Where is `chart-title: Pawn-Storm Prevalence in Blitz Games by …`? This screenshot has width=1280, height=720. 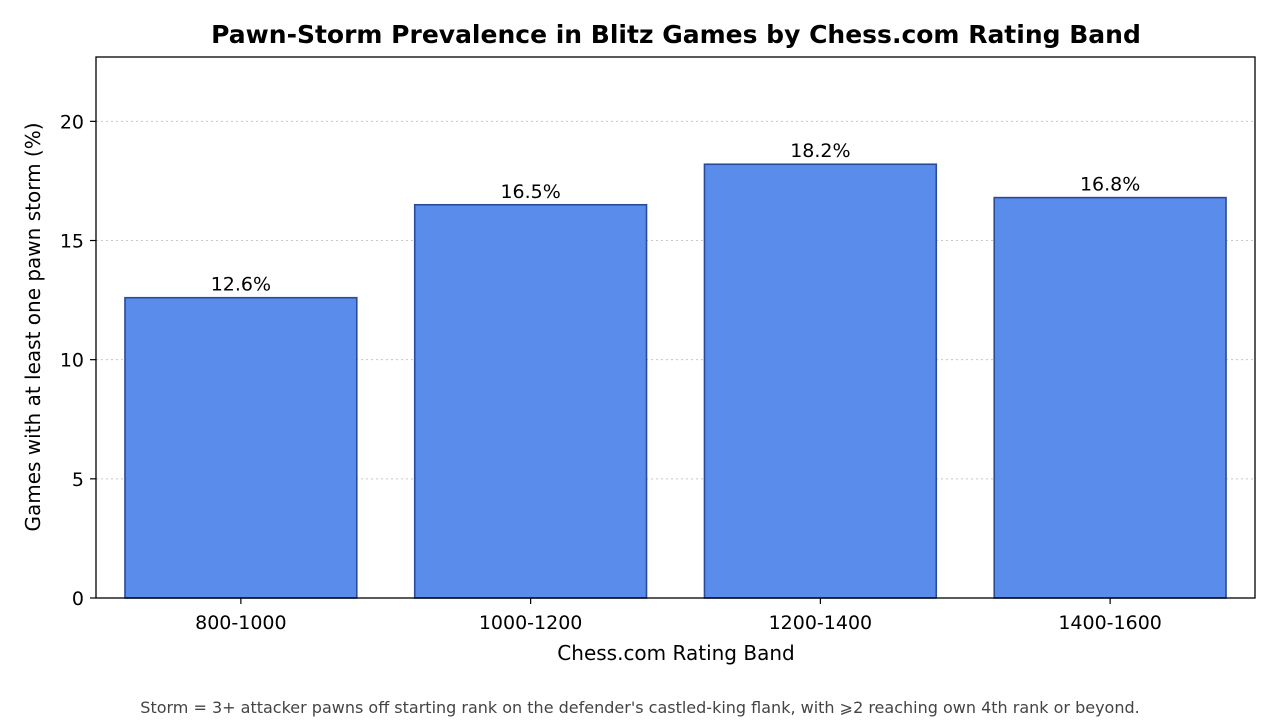
chart-title: Pawn-Storm Prevalence in Blitz Games by … is located at coordinates (676, 34).